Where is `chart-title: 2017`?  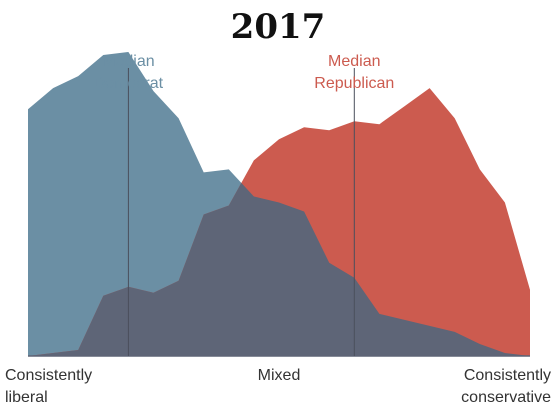
chart-title: 2017 is located at coordinates (278, 27).